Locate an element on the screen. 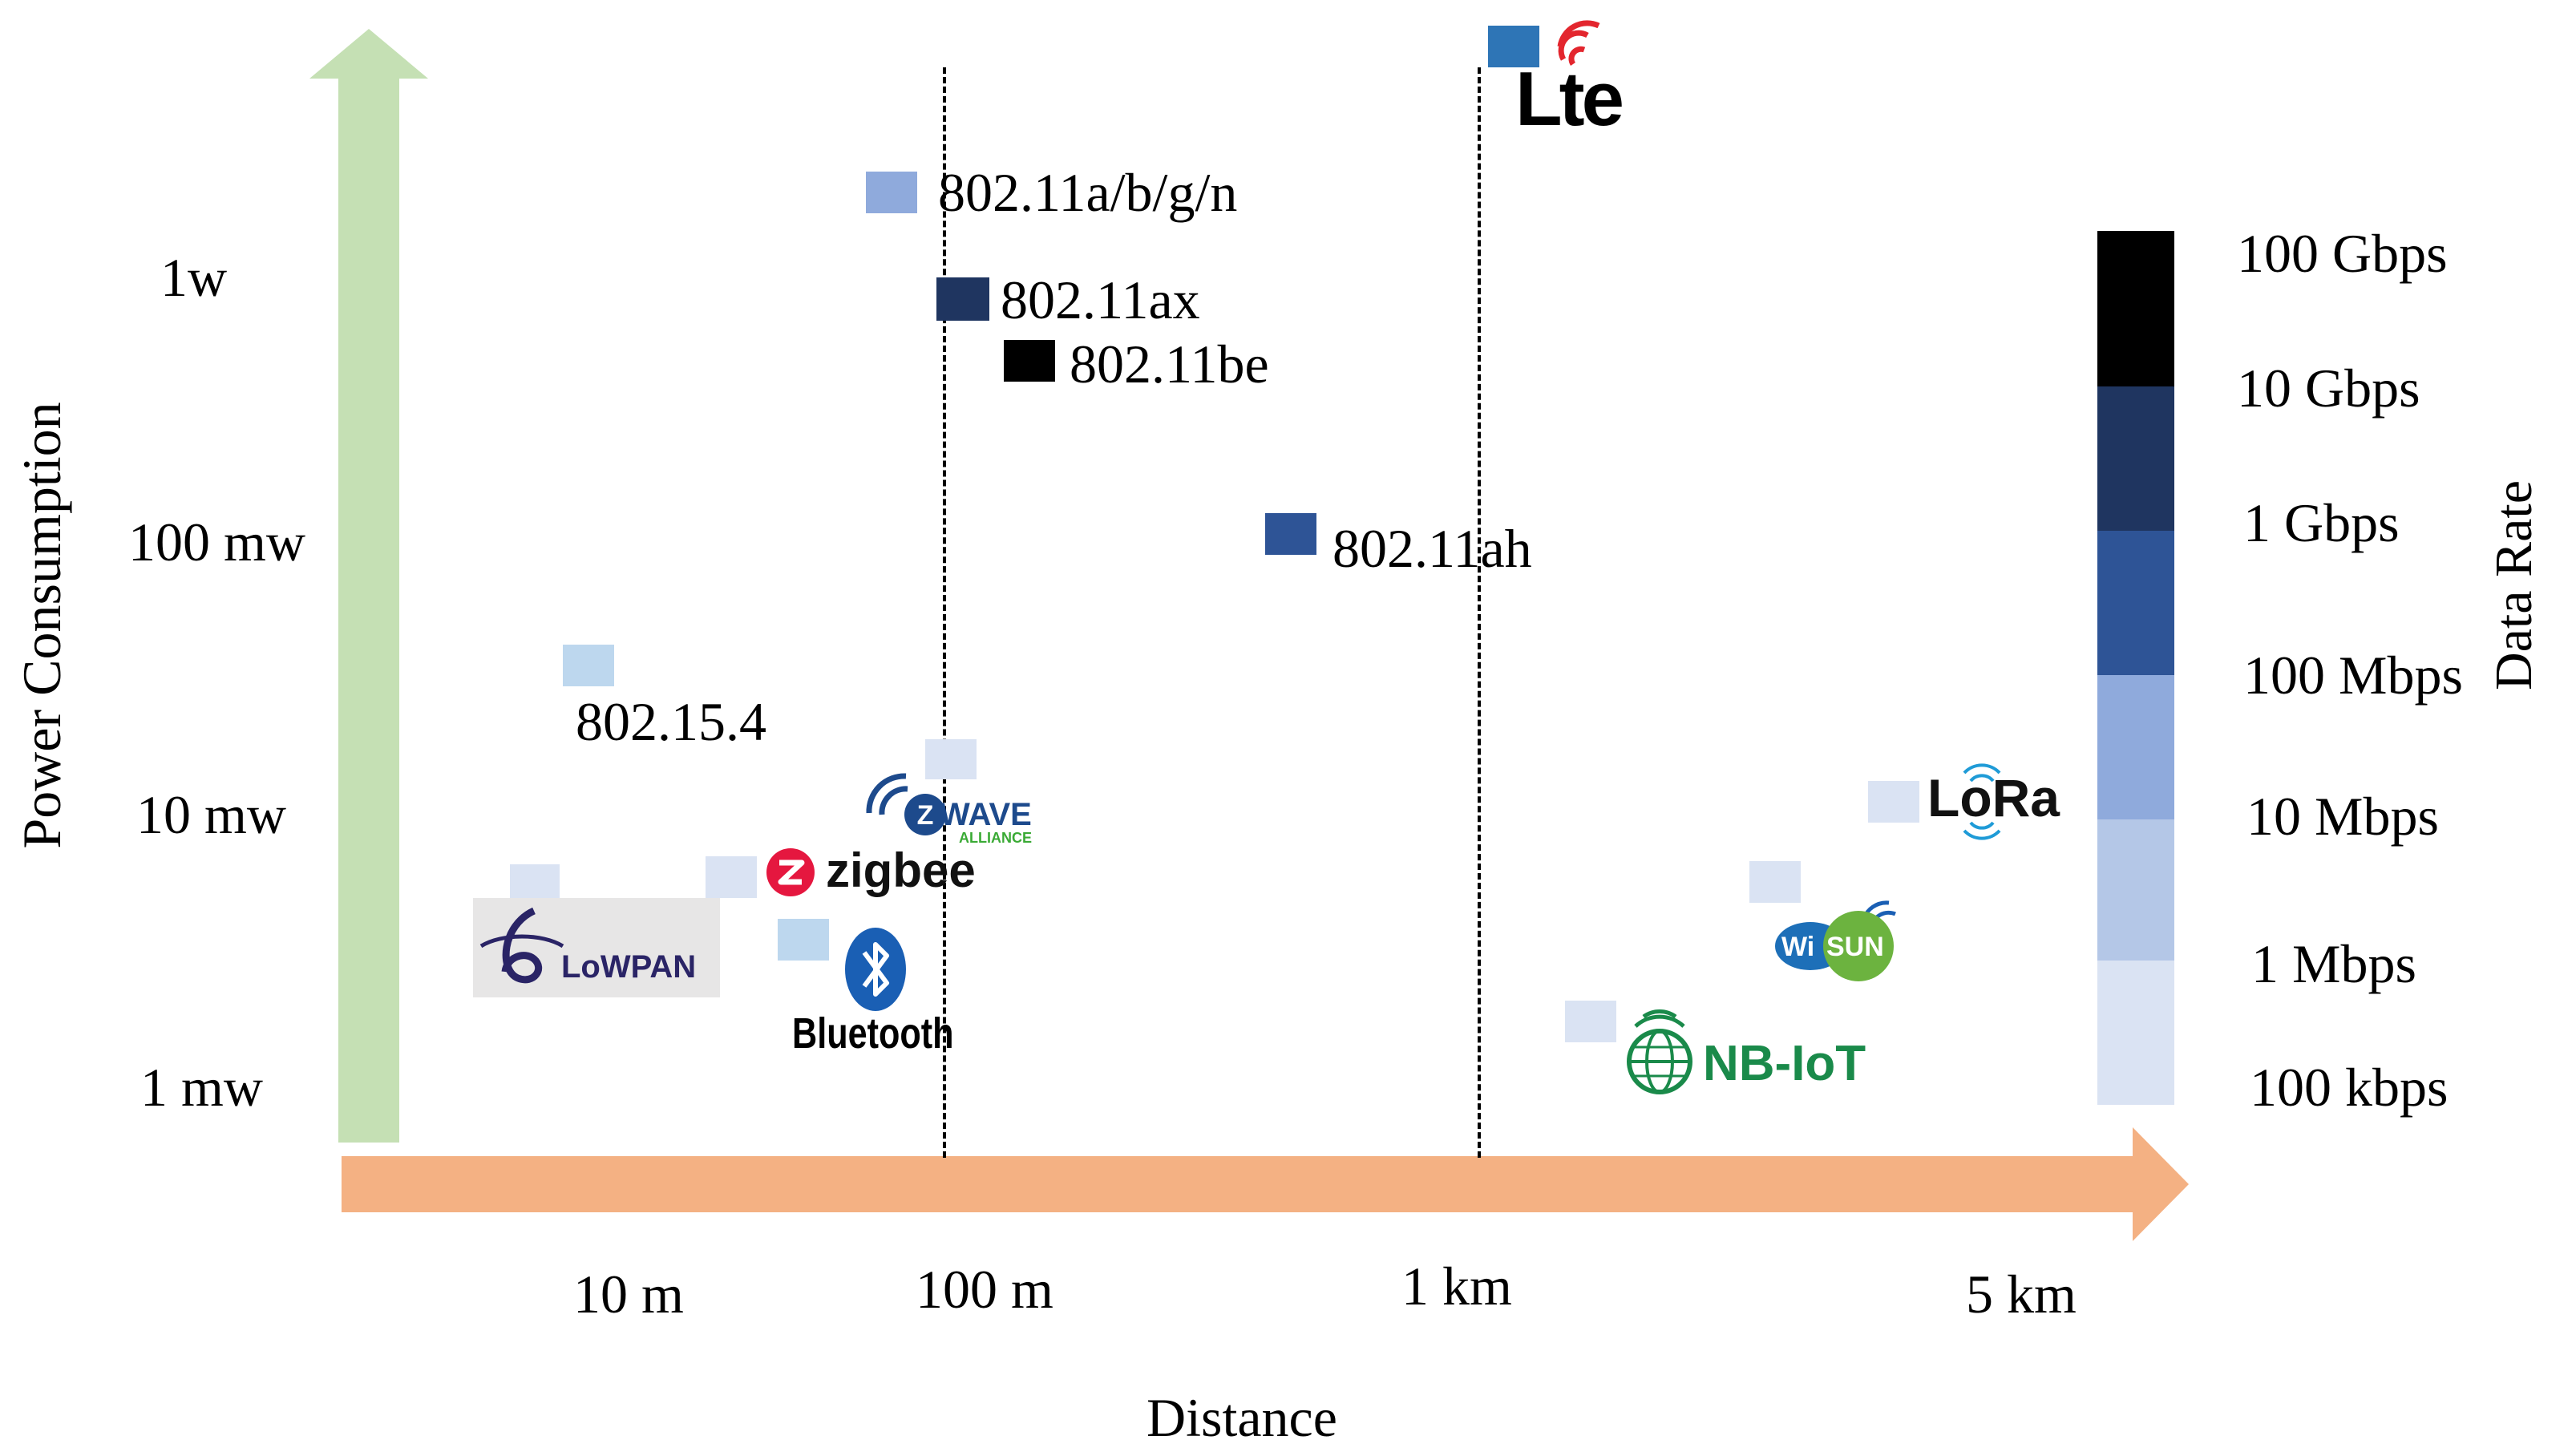 The width and height of the screenshot is (2576, 1448). zigbee-marker is located at coordinates (731, 877).